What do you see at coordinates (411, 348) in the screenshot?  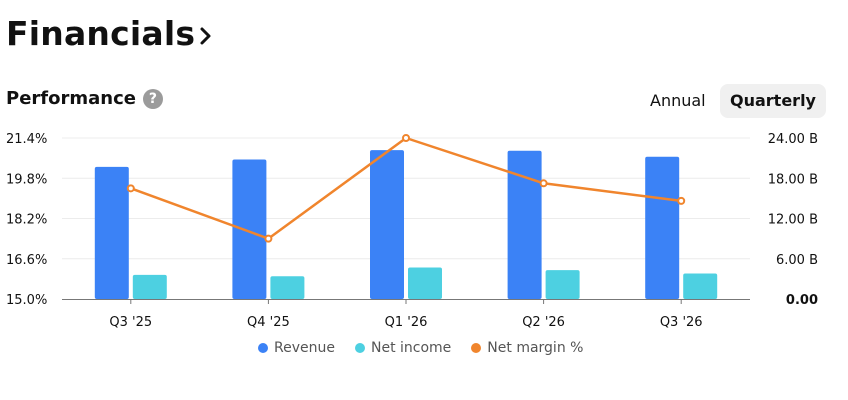 I see `legend-label-net-income: Net income` at bounding box center [411, 348].